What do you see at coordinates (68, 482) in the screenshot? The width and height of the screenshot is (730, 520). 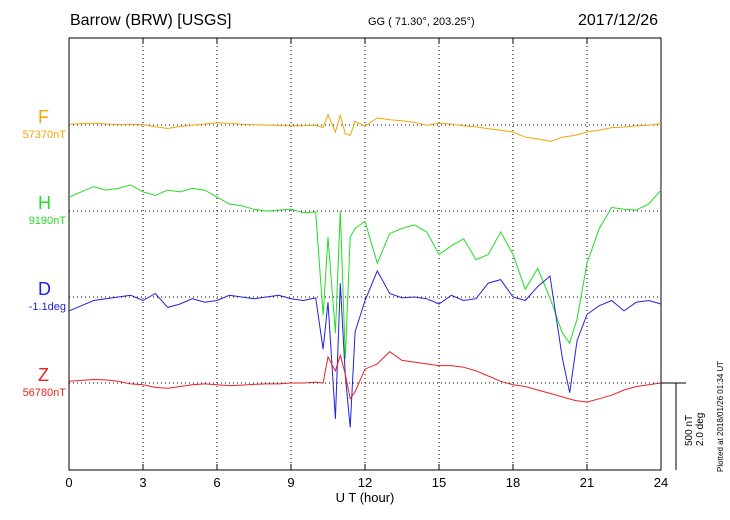 I see `x-tick-label: 0` at bounding box center [68, 482].